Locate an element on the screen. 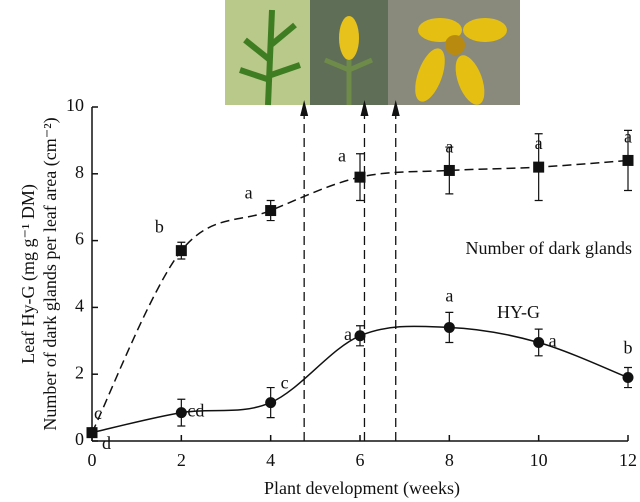  photo-flower-shape is located at coordinates (461, 61).